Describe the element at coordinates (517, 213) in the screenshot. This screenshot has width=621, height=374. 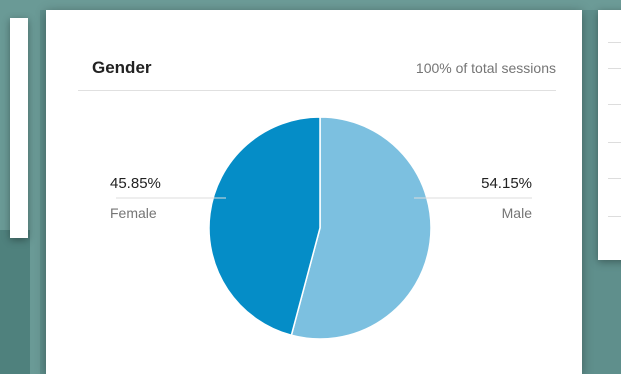
I see `male-name-label: Male` at that location.